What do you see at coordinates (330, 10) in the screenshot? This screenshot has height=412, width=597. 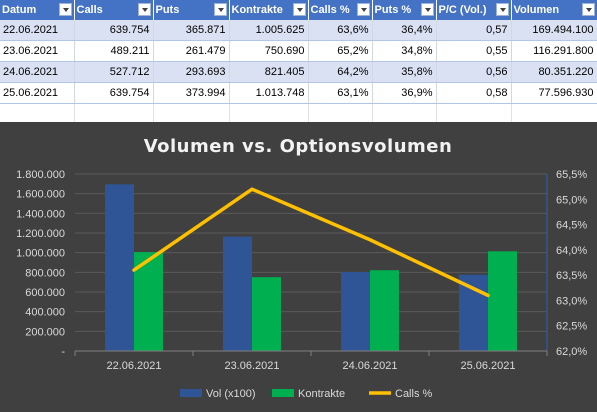 I see `header-label: Calls %` at bounding box center [330, 10].